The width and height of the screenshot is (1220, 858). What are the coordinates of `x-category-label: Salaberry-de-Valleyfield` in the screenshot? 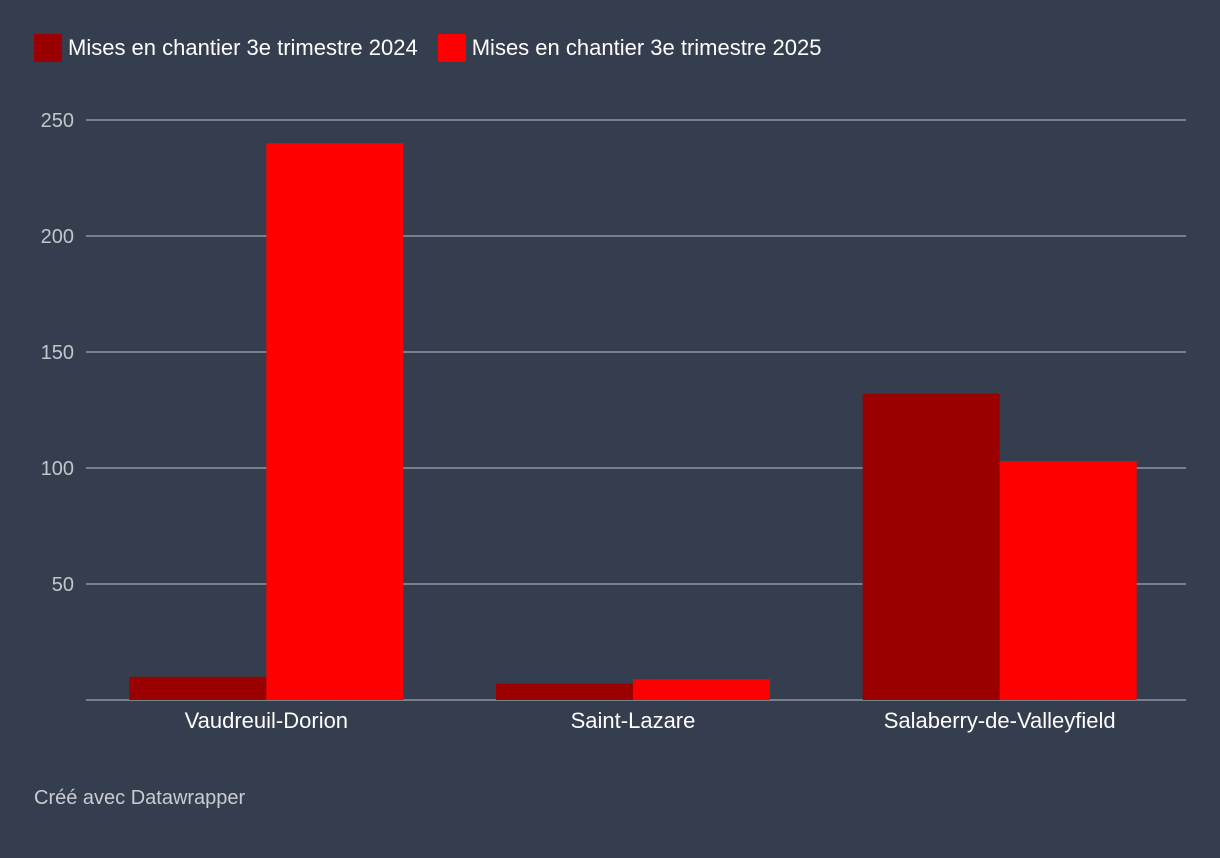 It's located at (1000, 720).